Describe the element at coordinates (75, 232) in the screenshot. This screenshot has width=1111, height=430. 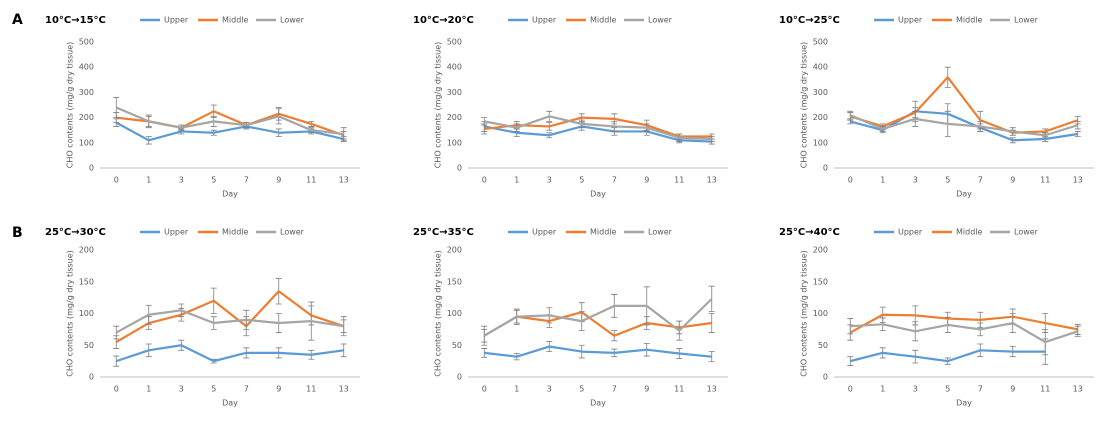
I see `chart-title: 25°C→30°C` at that location.